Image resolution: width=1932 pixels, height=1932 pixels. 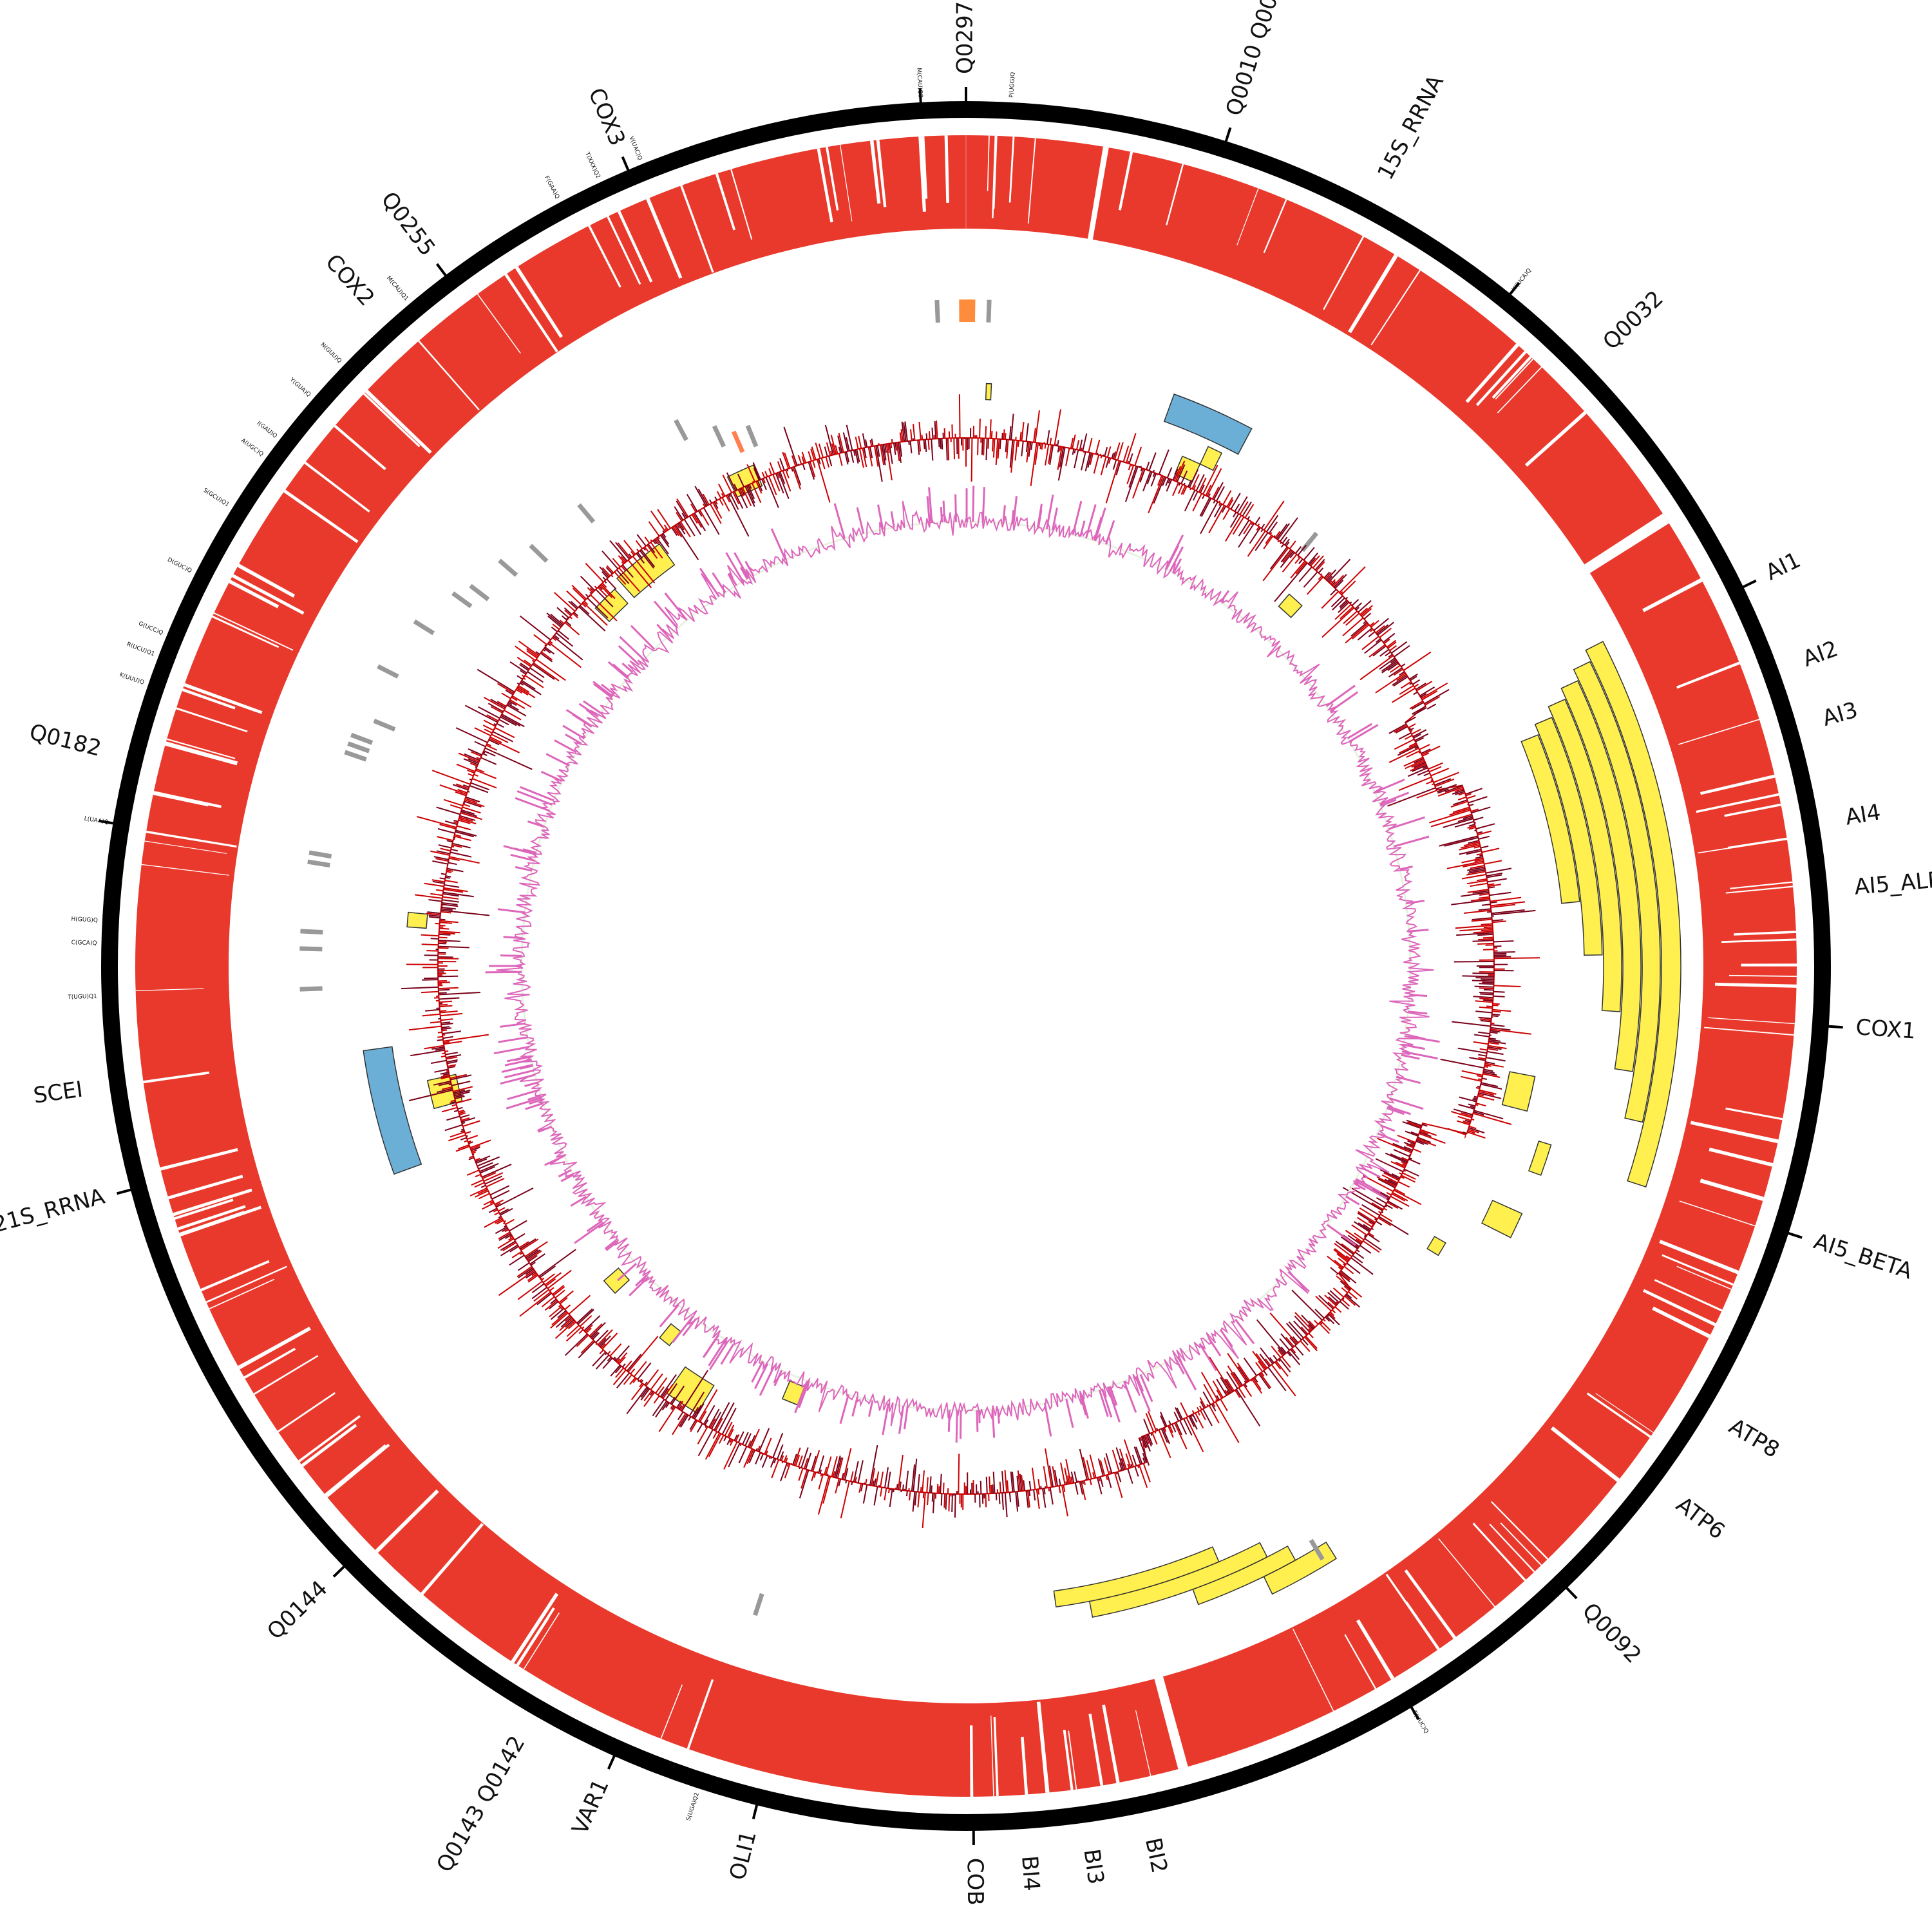 What do you see at coordinates (743, 1855) in the screenshot?
I see `gene-label: OLI1` at bounding box center [743, 1855].